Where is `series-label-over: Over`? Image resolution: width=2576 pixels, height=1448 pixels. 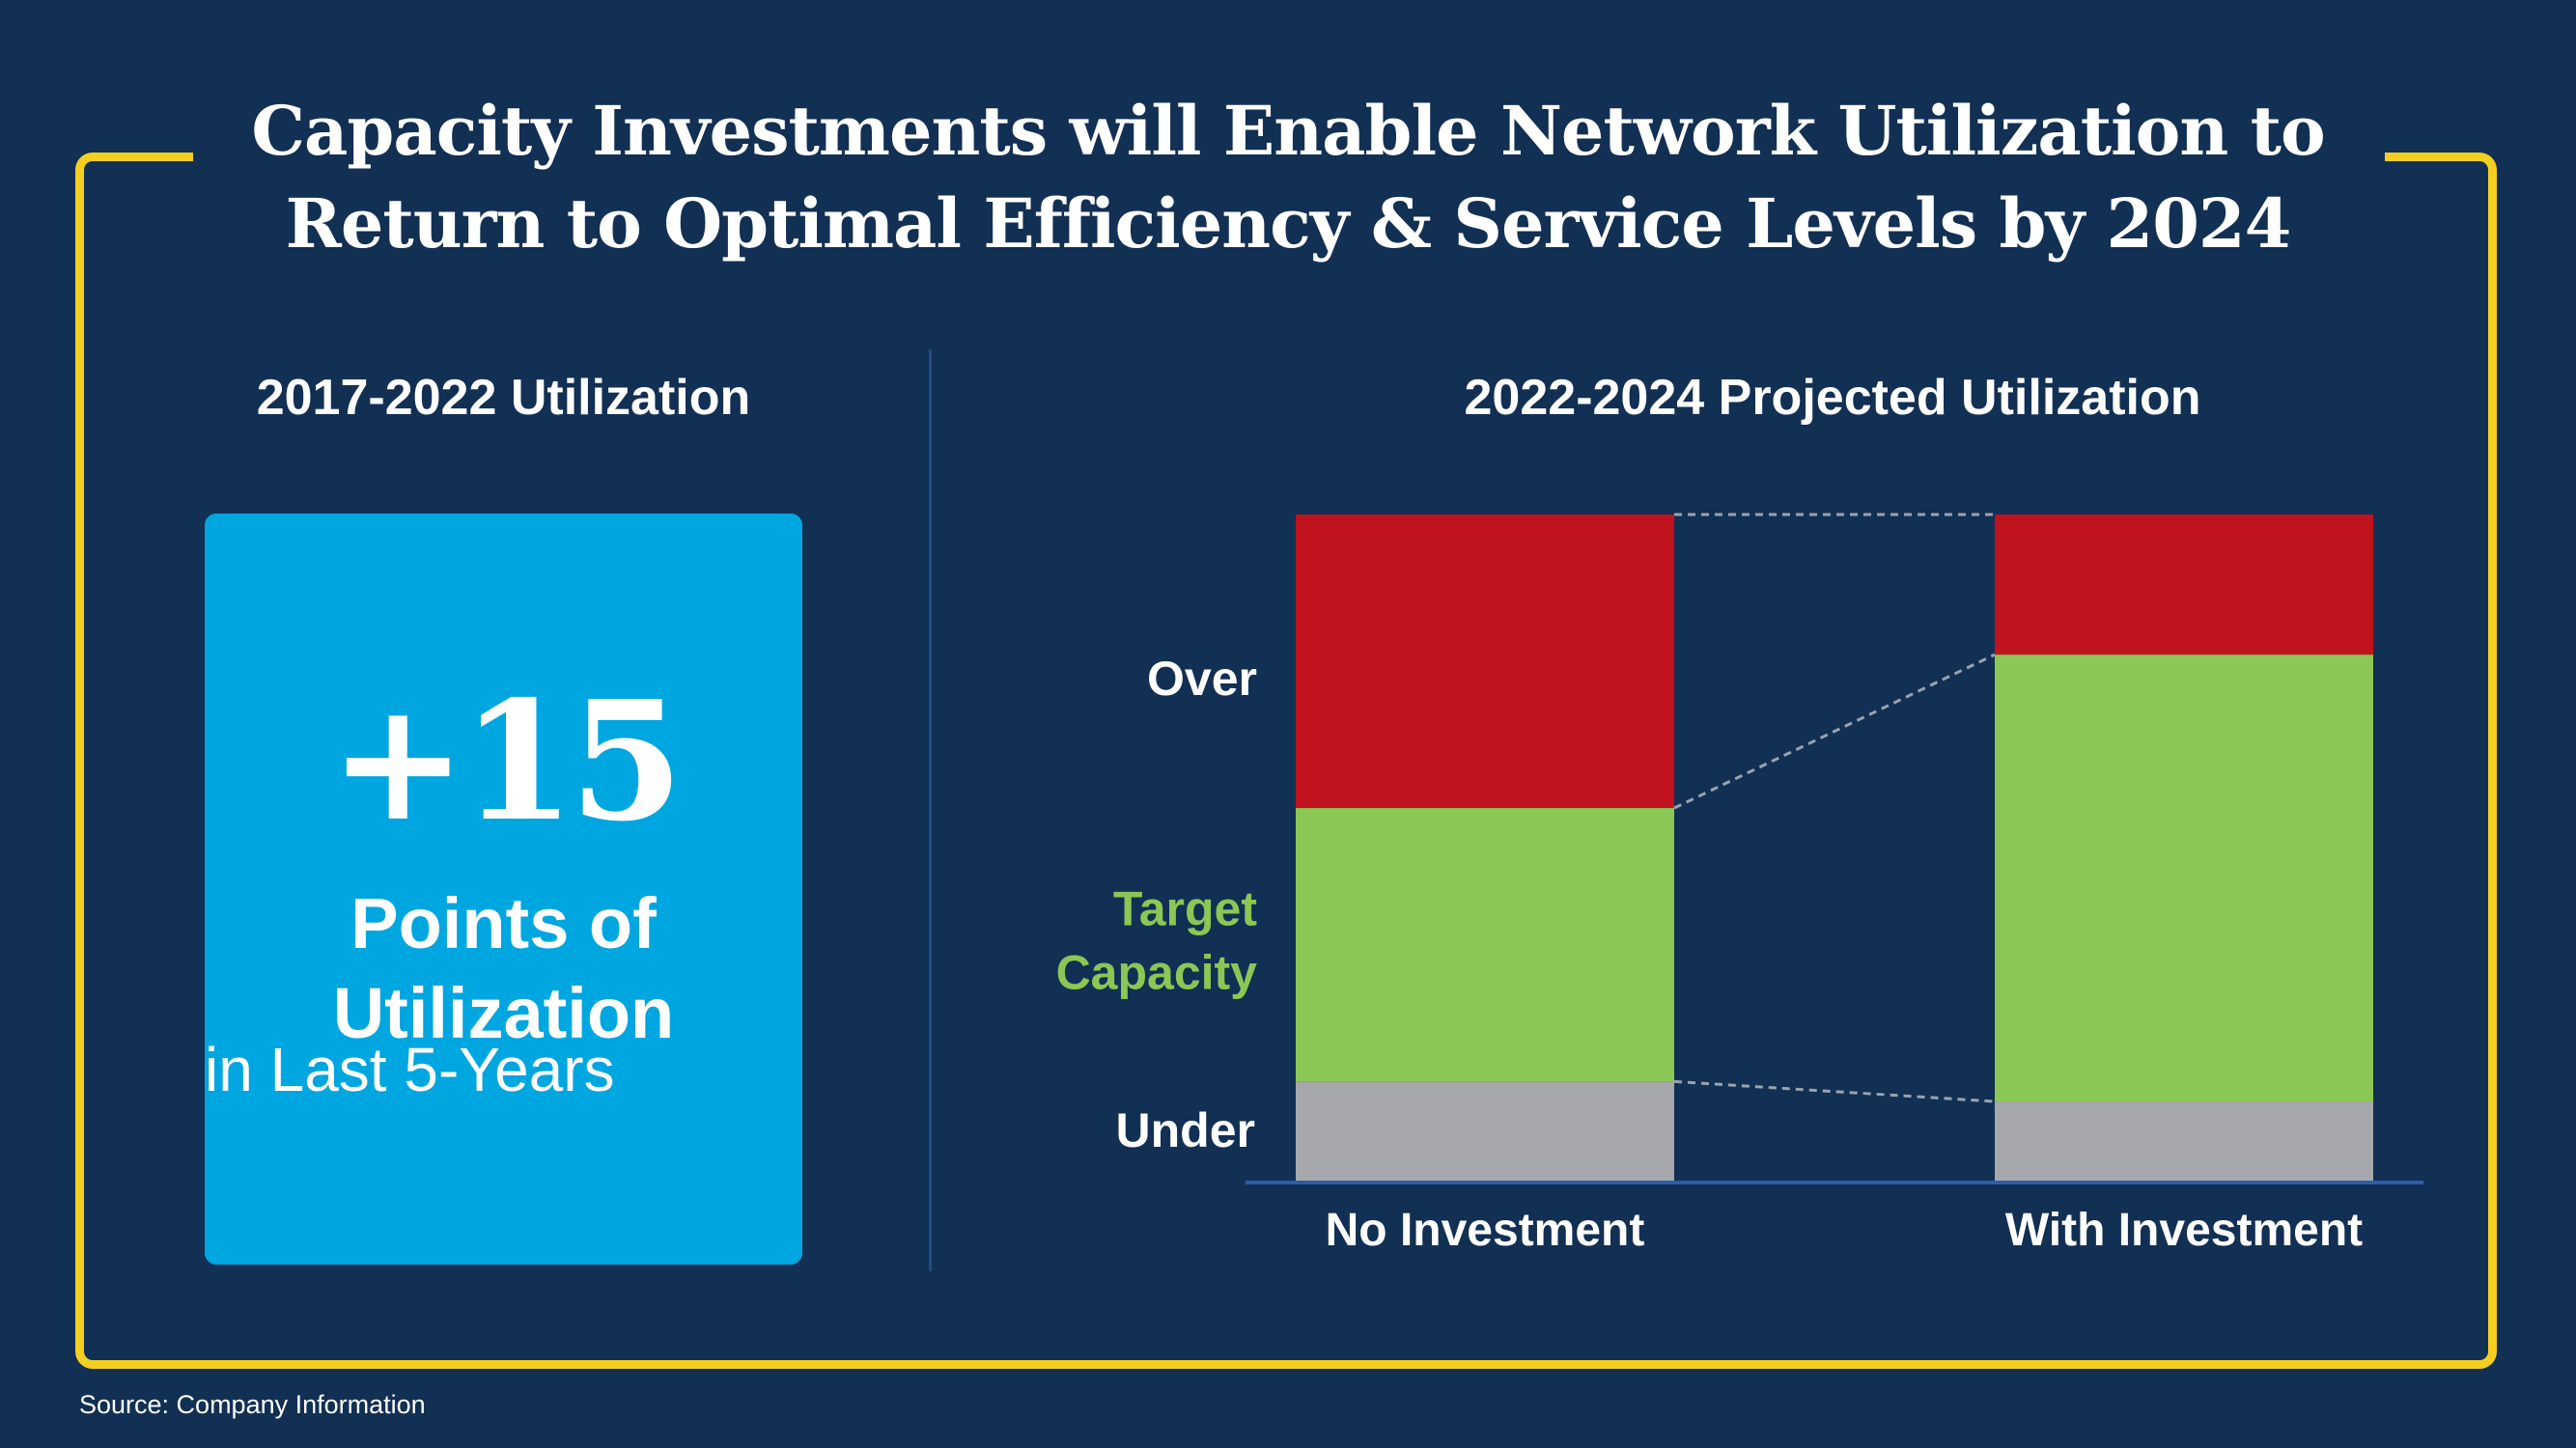
series-label-over: Over is located at coordinates (1202, 679).